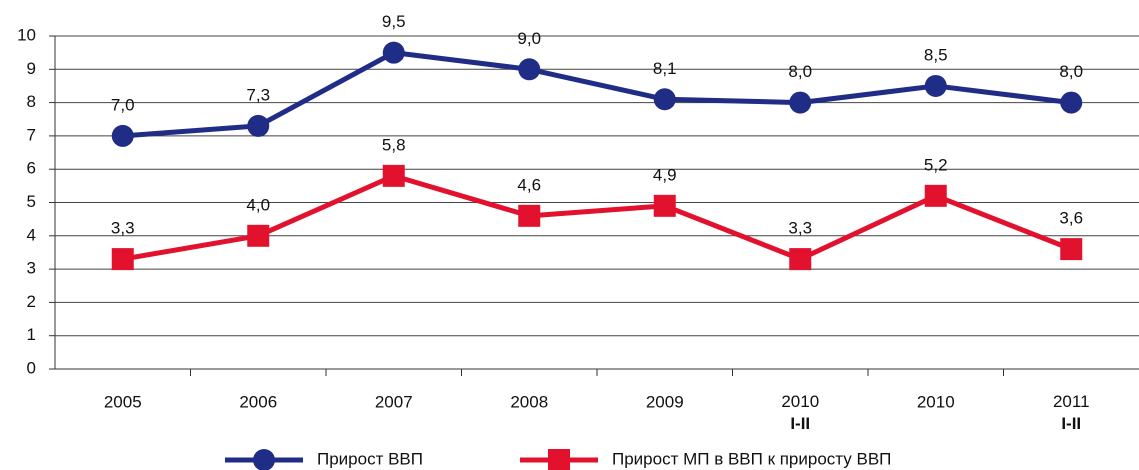  What do you see at coordinates (529, 401) in the screenshot?
I see `x-tick-label: 2008` at bounding box center [529, 401].